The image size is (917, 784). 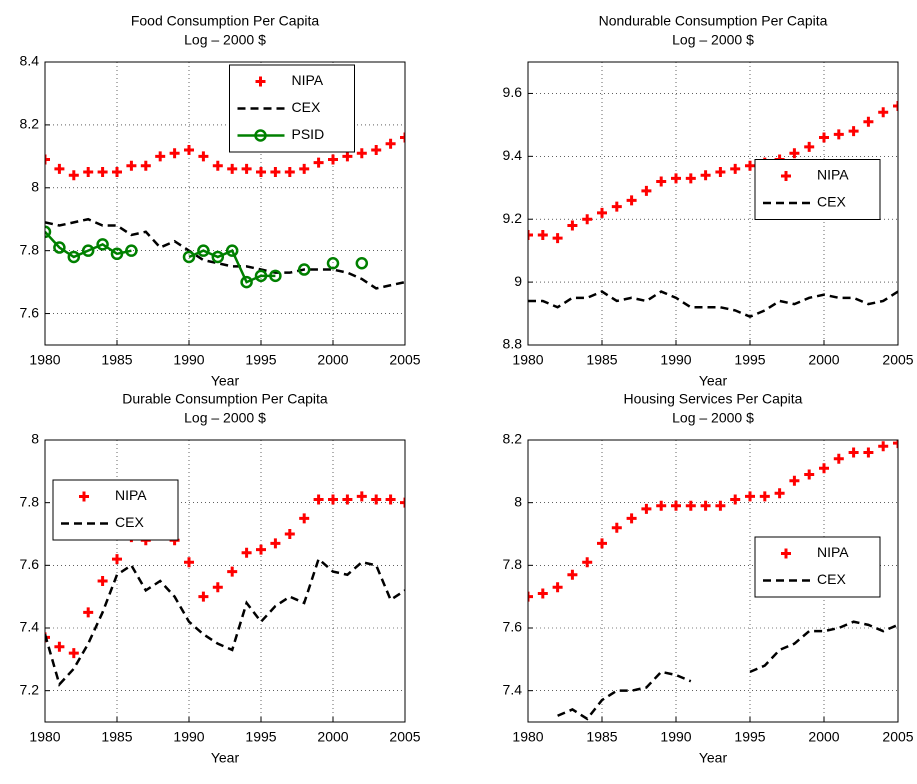 I want to click on x-tick-label: 2000, so click(x=823, y=360).